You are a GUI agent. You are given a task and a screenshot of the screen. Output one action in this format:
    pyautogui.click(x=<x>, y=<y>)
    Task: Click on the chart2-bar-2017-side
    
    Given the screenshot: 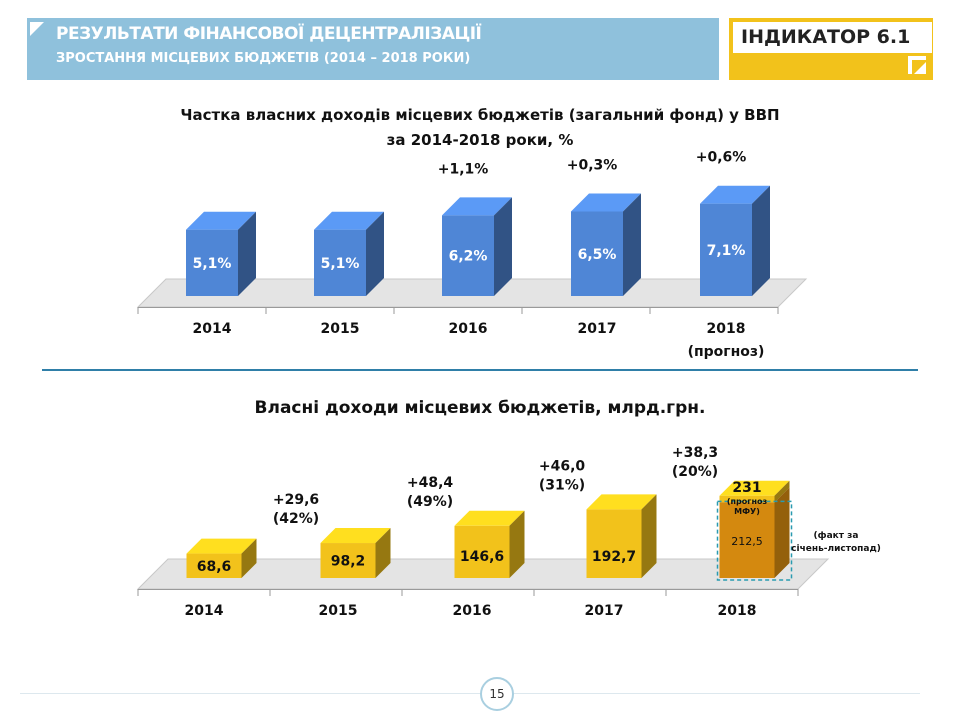 What is the action you would take?
    pyautogui.click(x=649, y=536)
    